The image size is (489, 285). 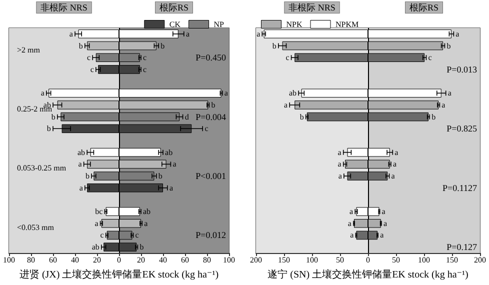 What do you see at coordinates (36, 227) in the screenshot?
I see `y-tick-label: <0.053 mm` at bounding box center [36, 227].